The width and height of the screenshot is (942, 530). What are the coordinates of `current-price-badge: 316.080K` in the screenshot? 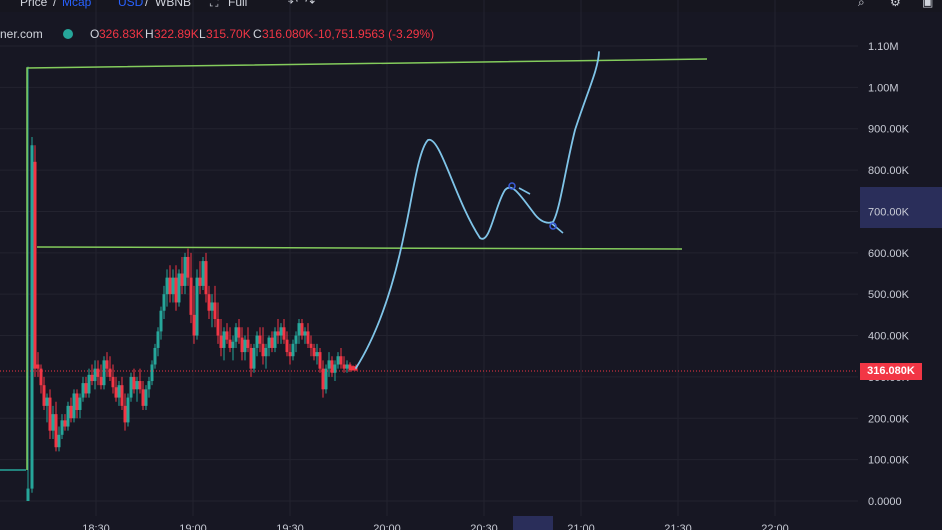 It's located at (891, 371).